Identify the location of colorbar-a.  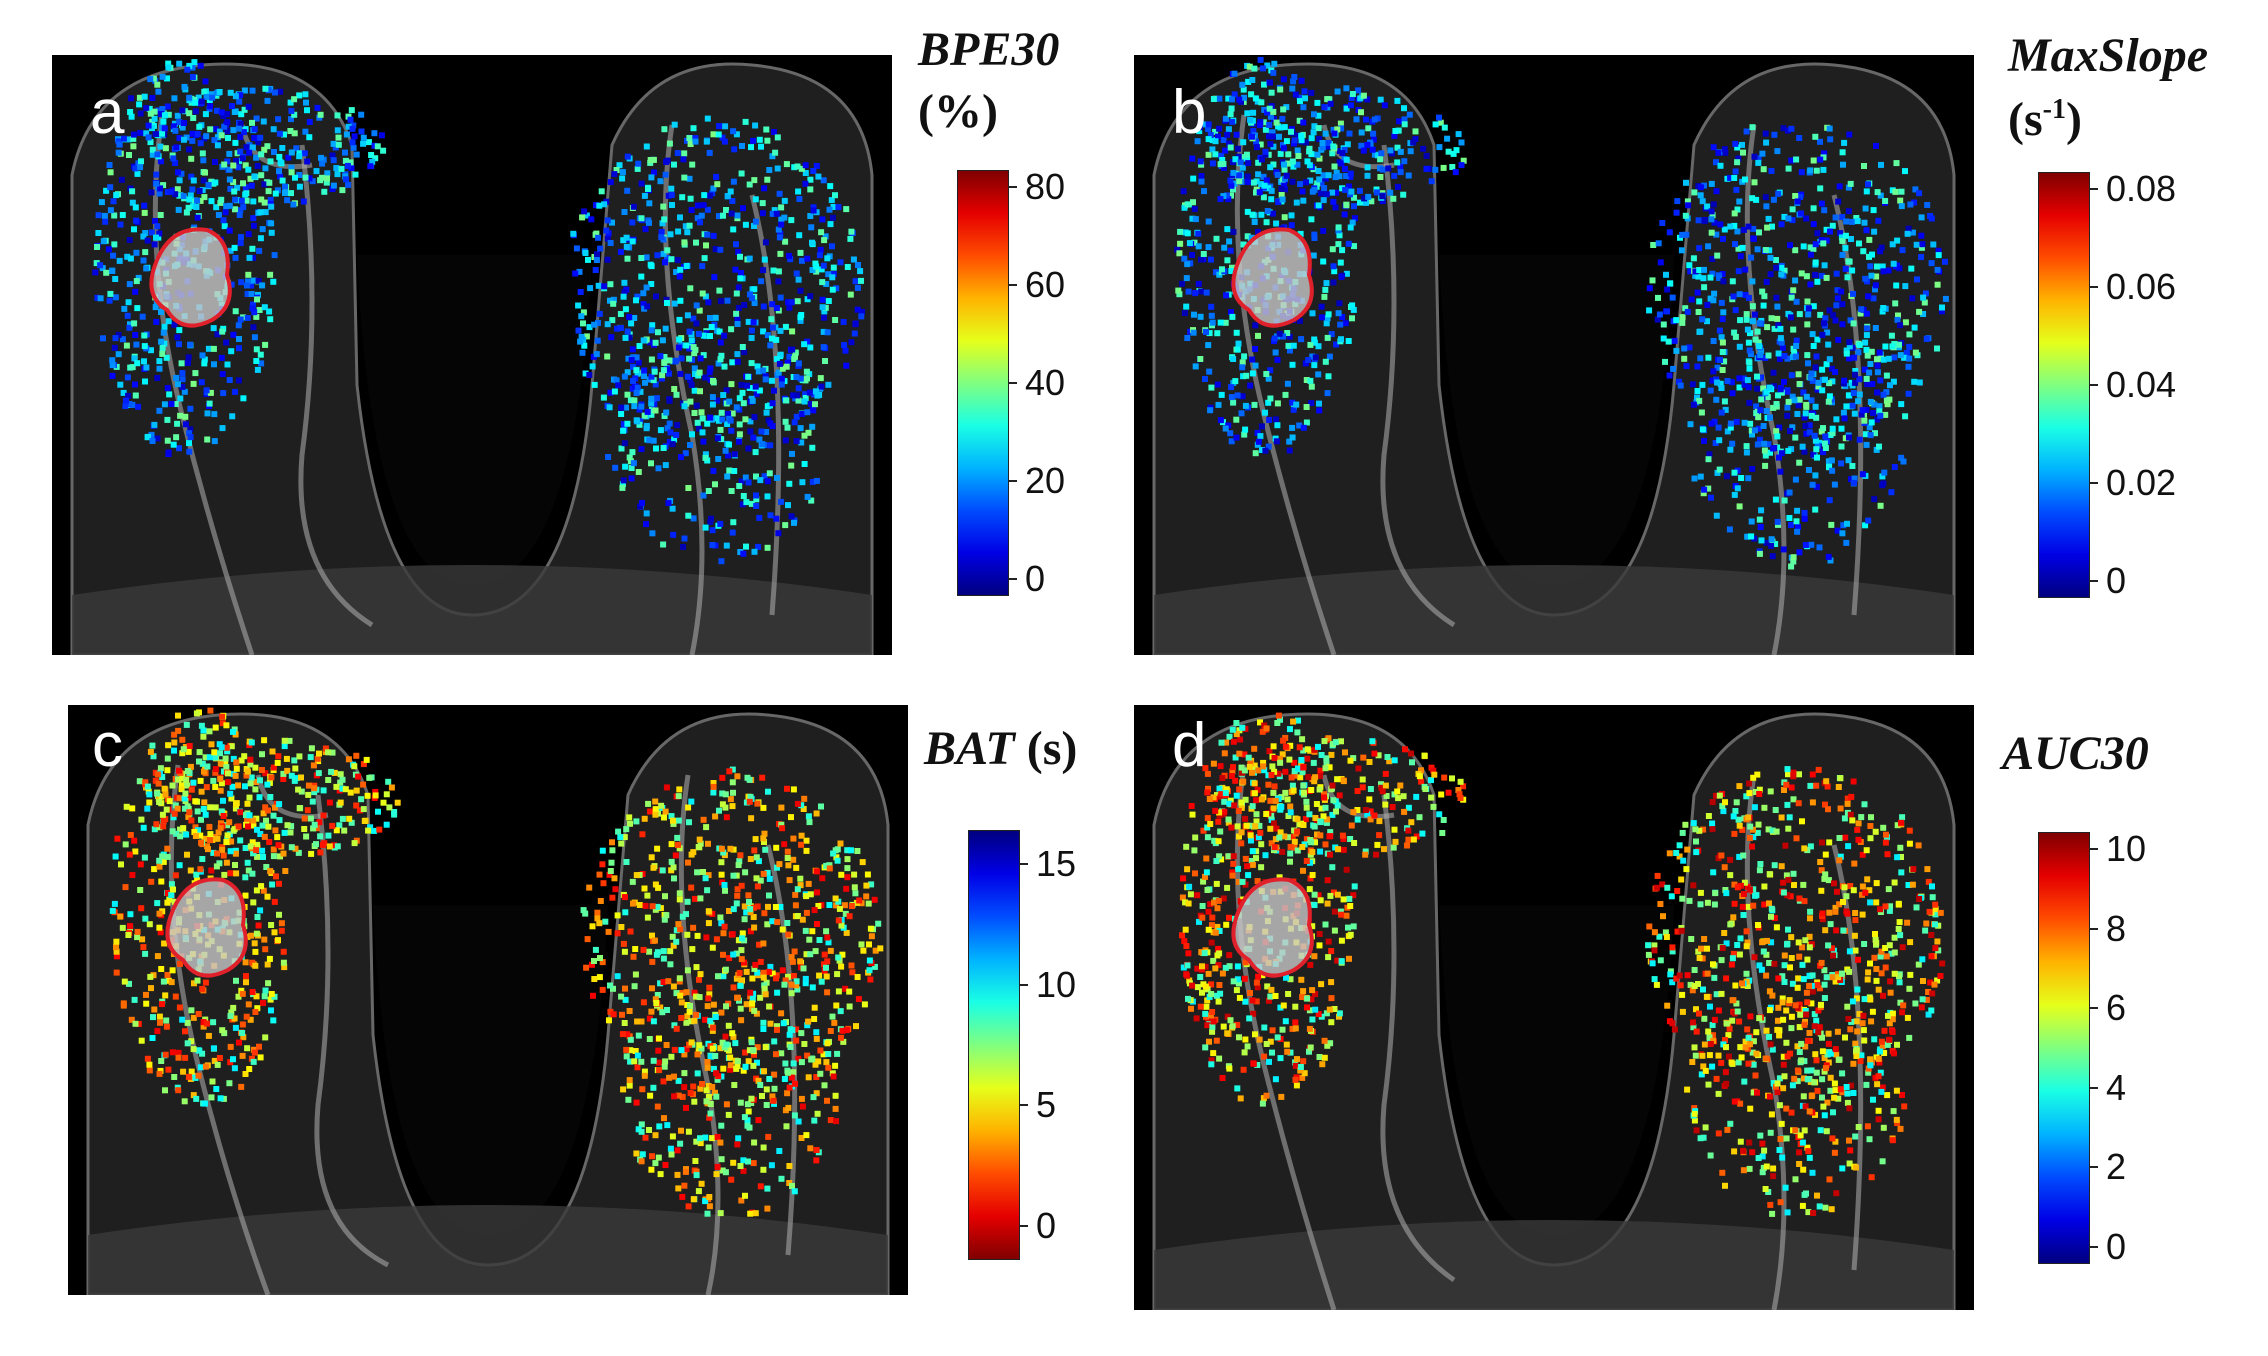
(983, 383).